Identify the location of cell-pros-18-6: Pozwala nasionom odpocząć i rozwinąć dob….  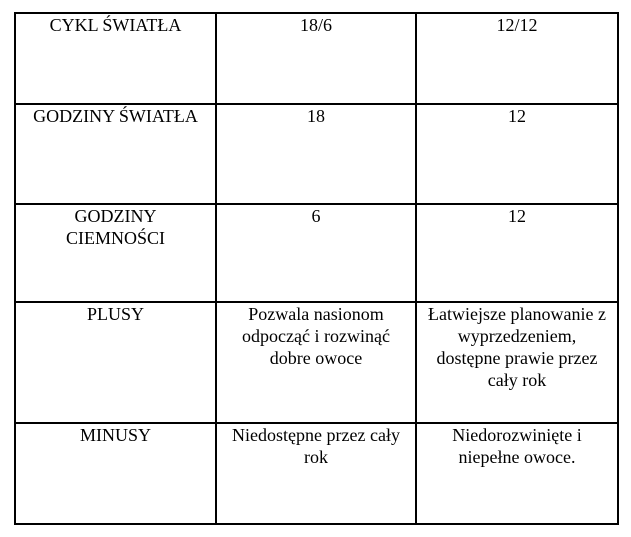
(316, 362).